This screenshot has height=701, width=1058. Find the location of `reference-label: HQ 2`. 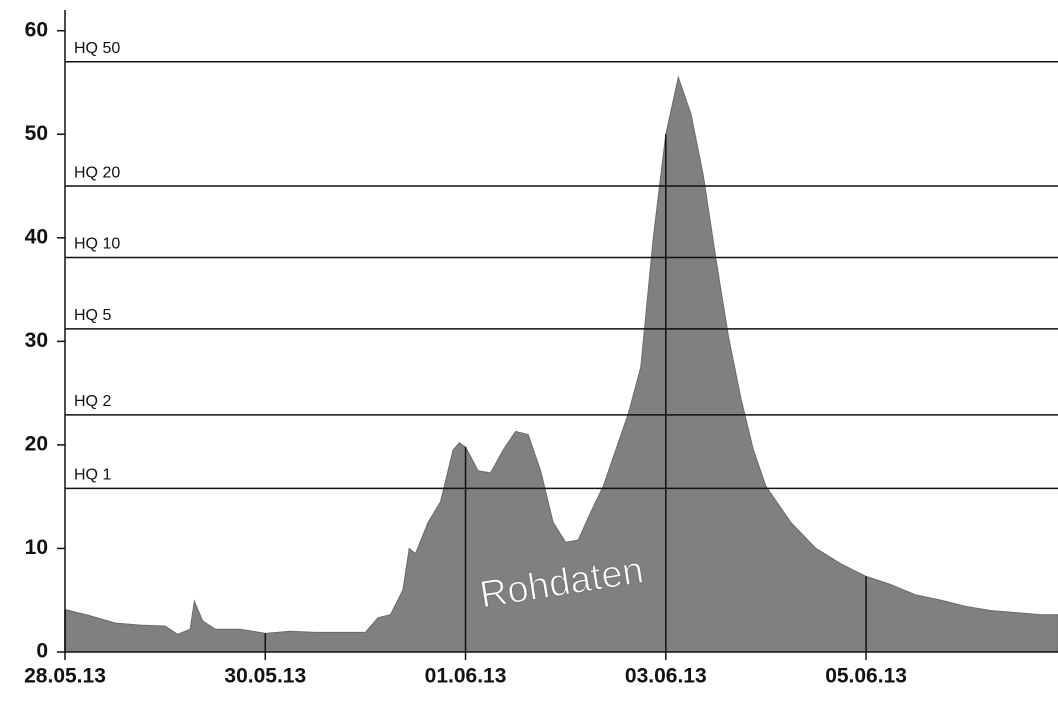

reference-label: HQ 2 is located at coordinates (92, 401).